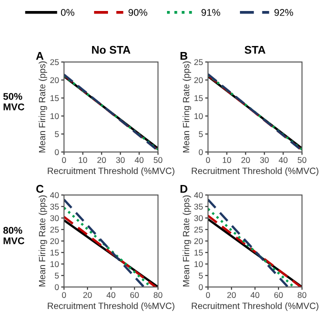 Image resolution: width=320 pixels, height=320 pixels. Describe the element at coordinates (40, 188) in the screenshot. I see `text: C` at that location.